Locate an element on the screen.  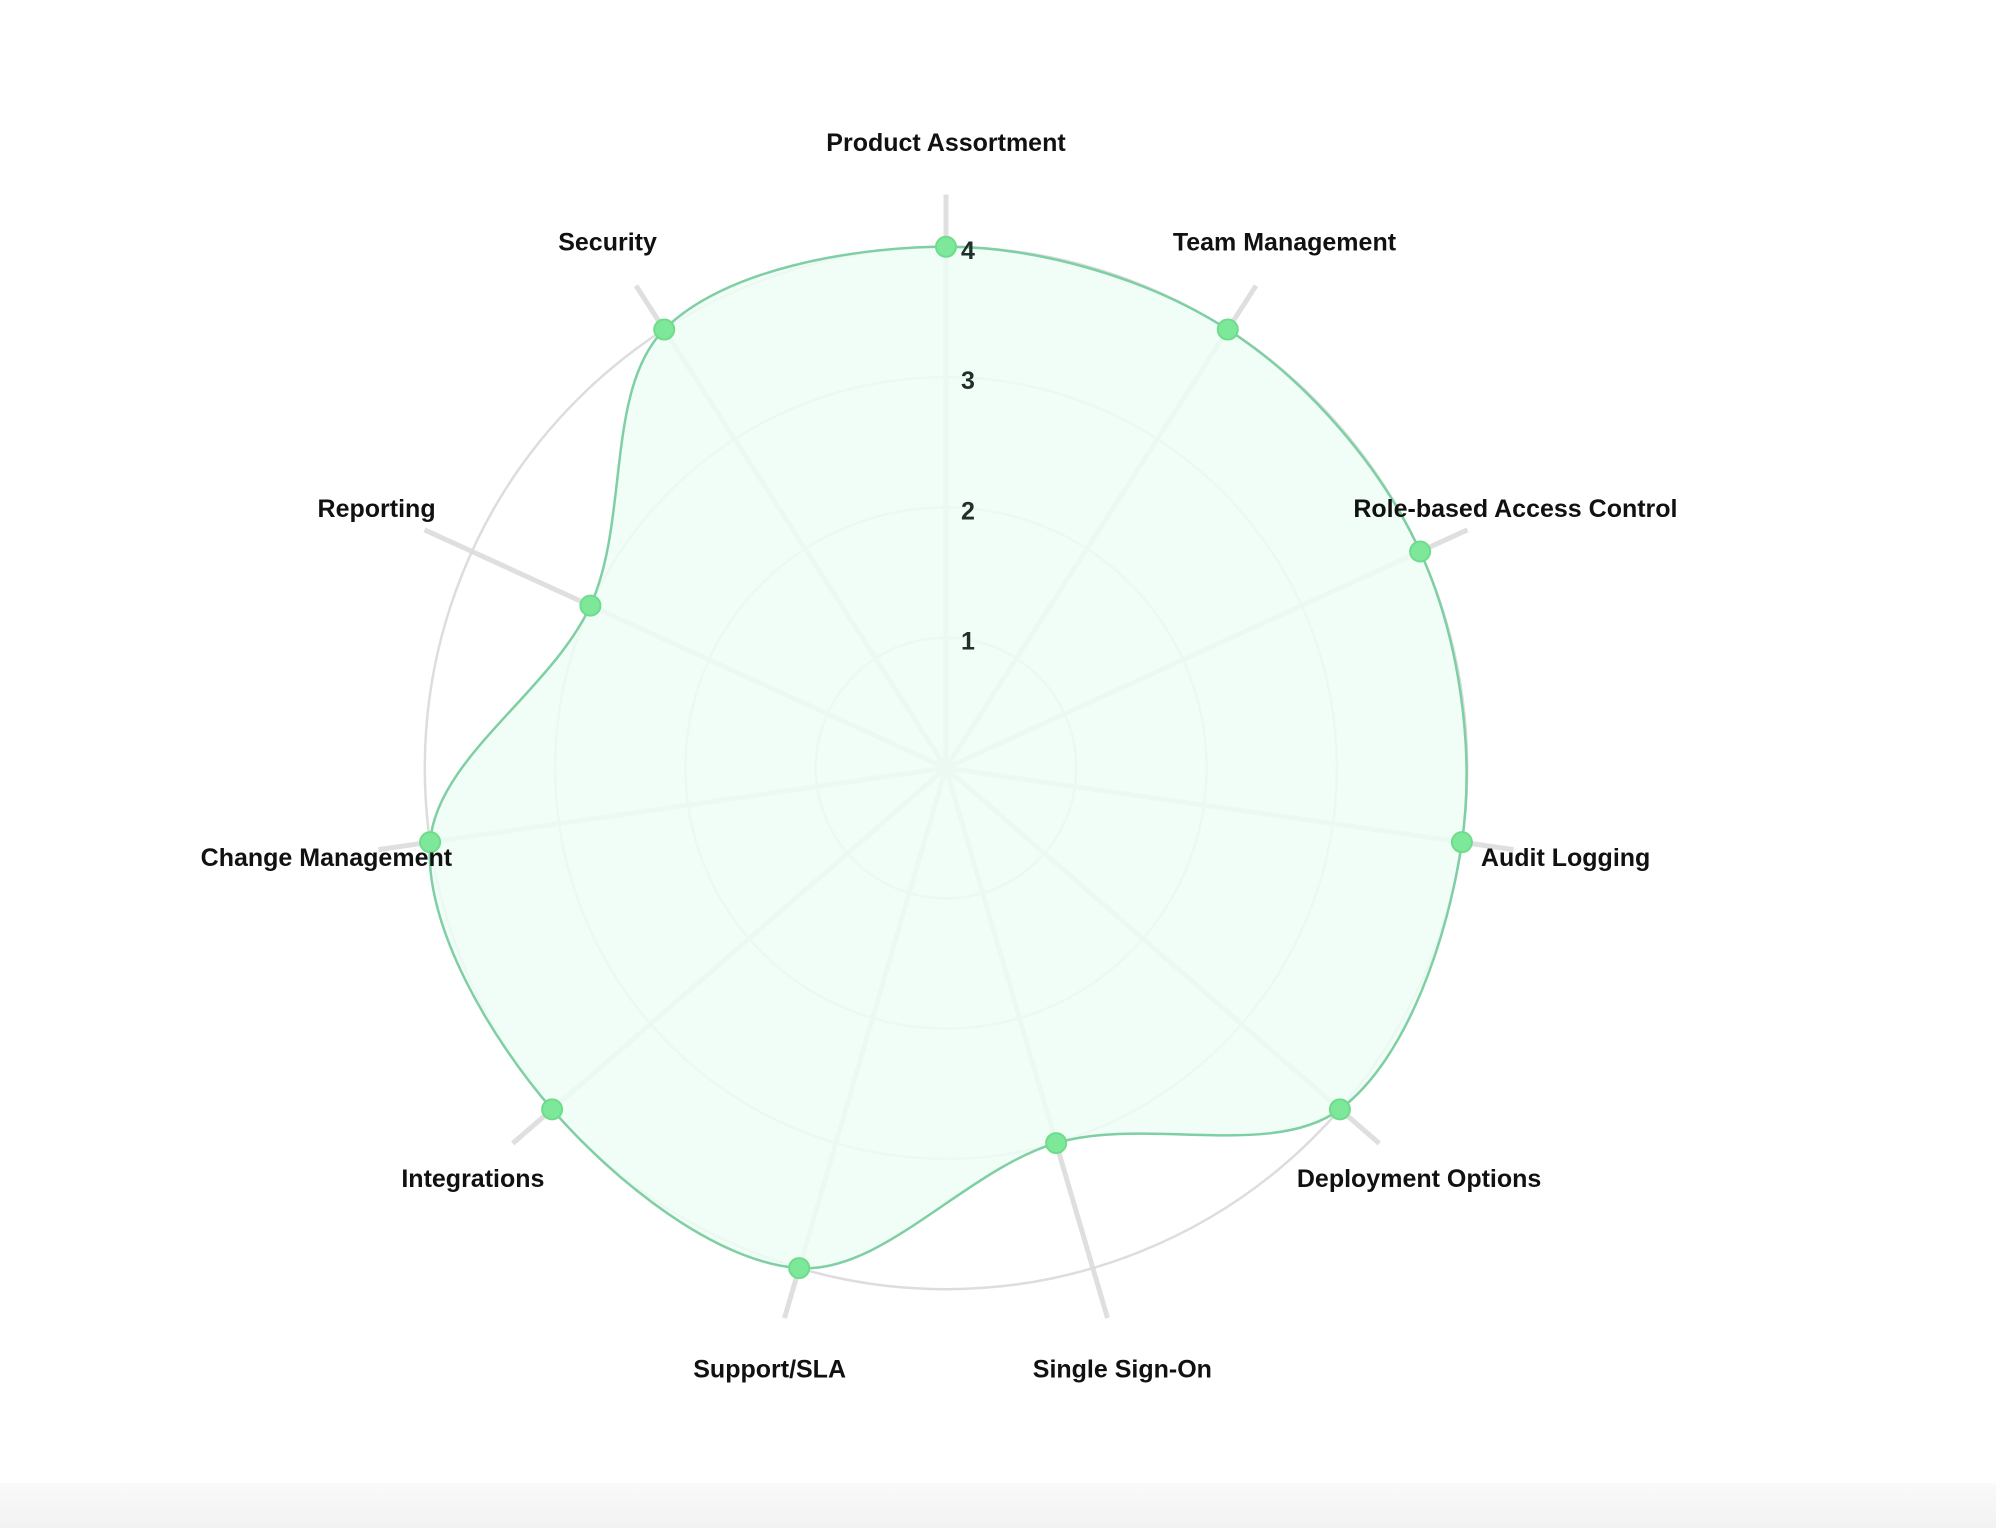
category-label: Team Management is located at coordinates (1285, 242).